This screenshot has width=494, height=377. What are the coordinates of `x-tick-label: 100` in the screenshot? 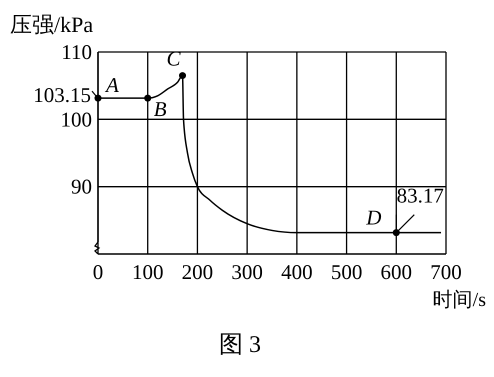 It's located at (148, 272).